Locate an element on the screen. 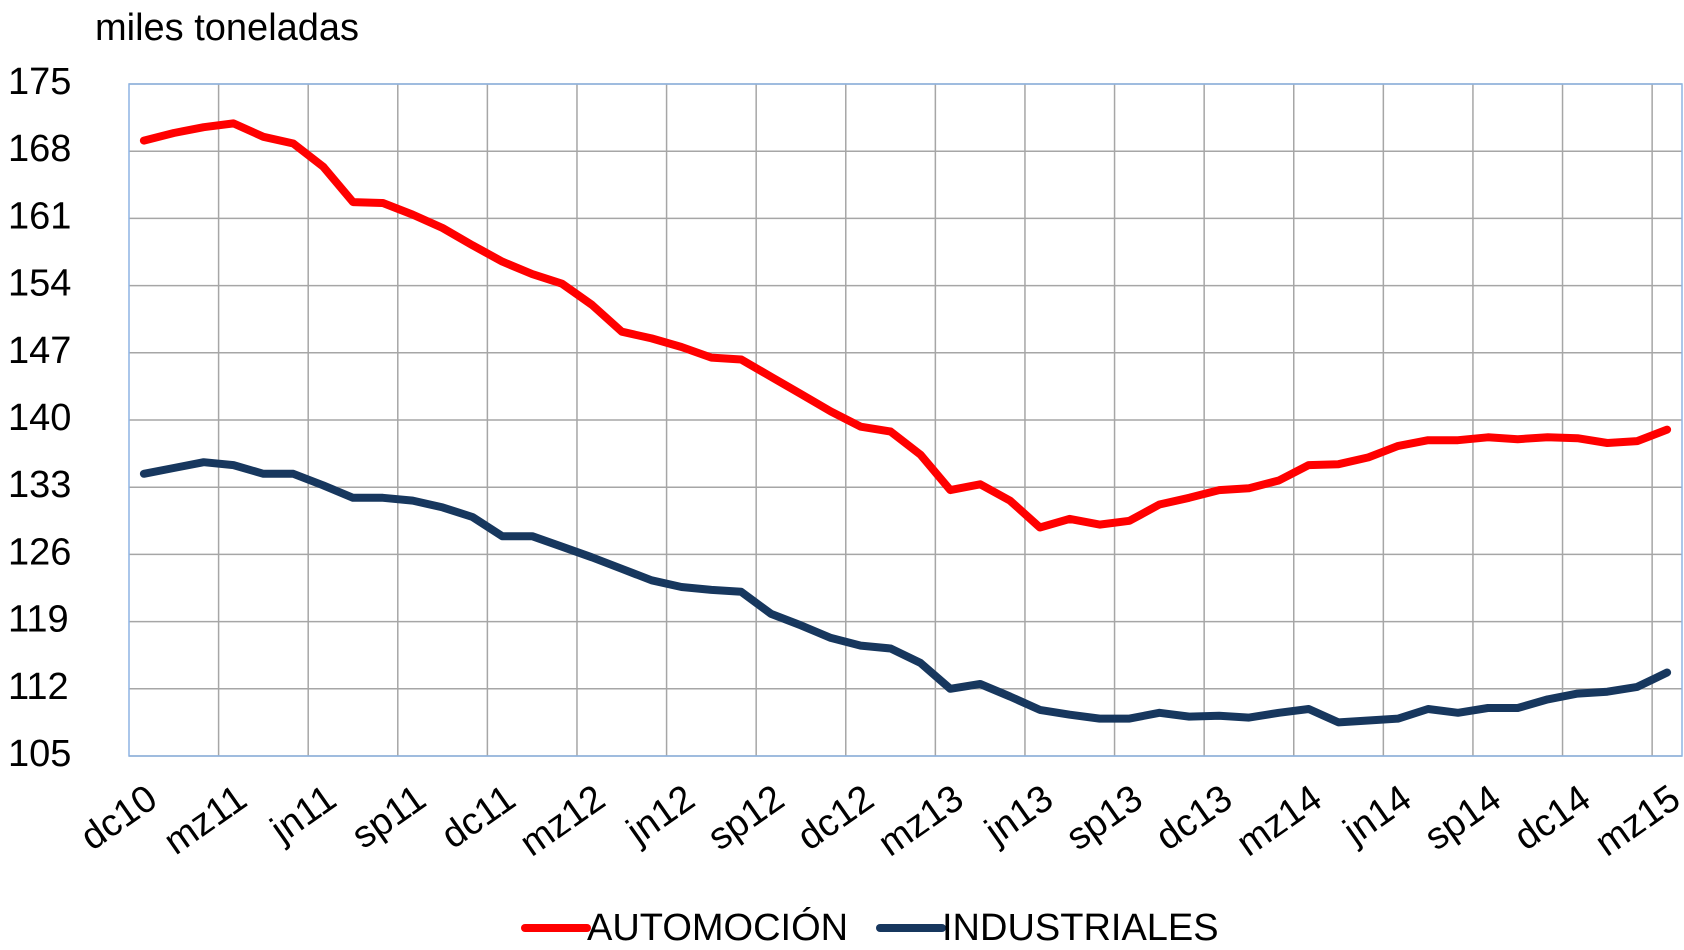  y-tick-label: 147 is located at coordinates (39, 351).